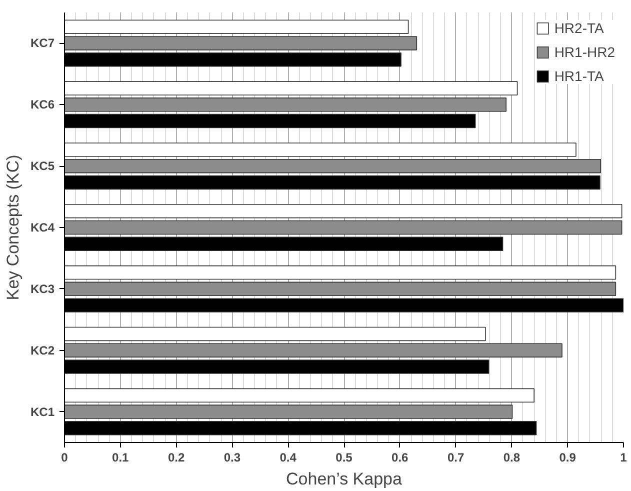 The image size is (631, 491). What do you see at coordinates (42, 227) in the screenshot?
I see `y-tick-label: KC4` at bounding box center [42, 227].